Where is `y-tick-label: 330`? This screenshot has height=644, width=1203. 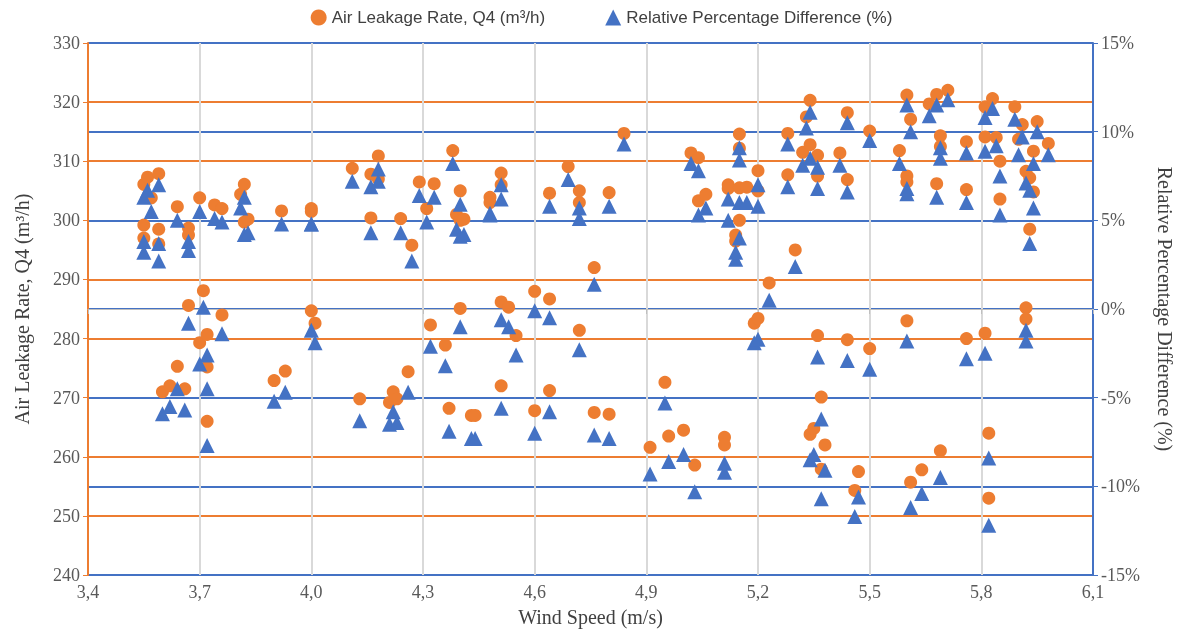 y-tick-label: 330 is located at coordinates (66, 43).